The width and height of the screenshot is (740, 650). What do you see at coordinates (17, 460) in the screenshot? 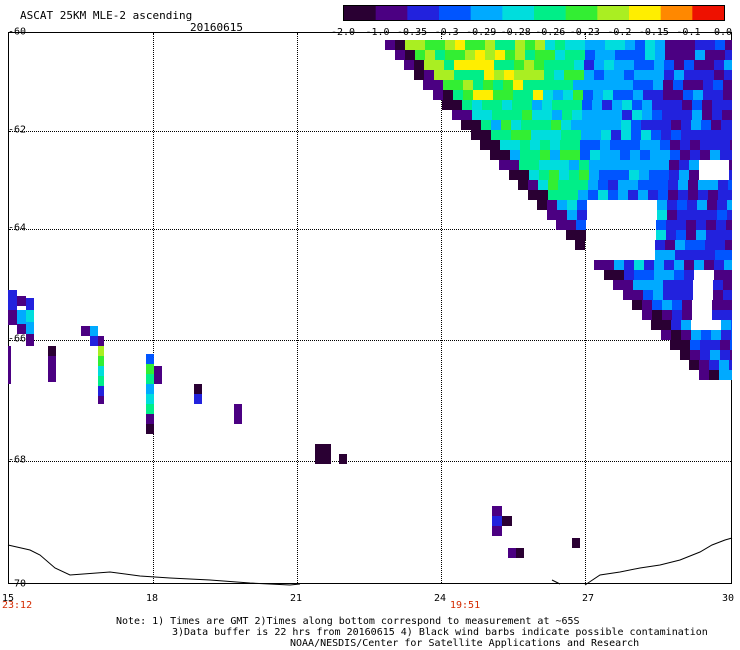
I see `y-tick-label: -68` at bounding box center [17, 460].